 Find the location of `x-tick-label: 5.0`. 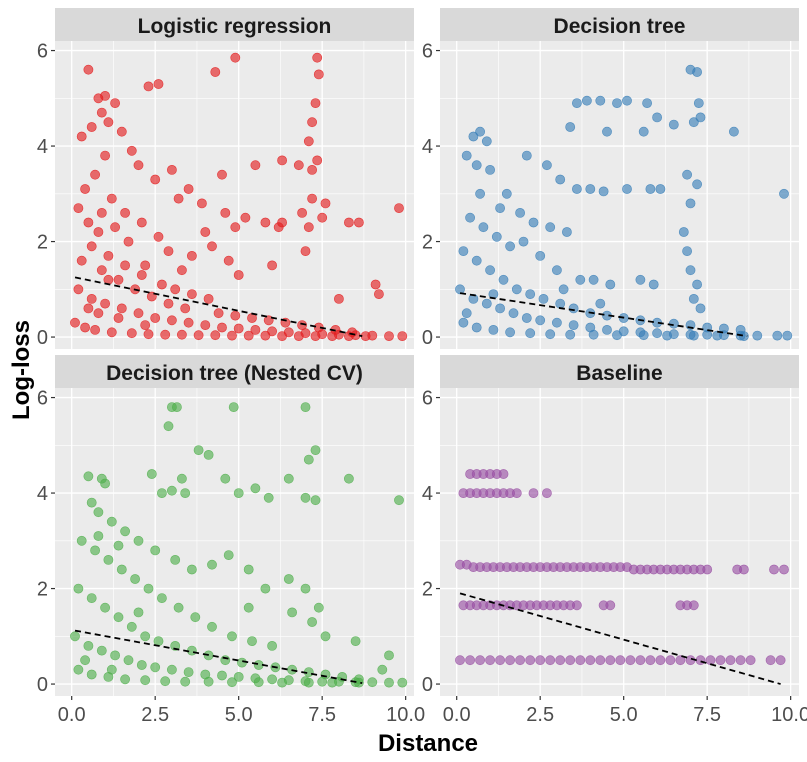

x-tick-label: 5.0 is located at coordinates (239, 715).